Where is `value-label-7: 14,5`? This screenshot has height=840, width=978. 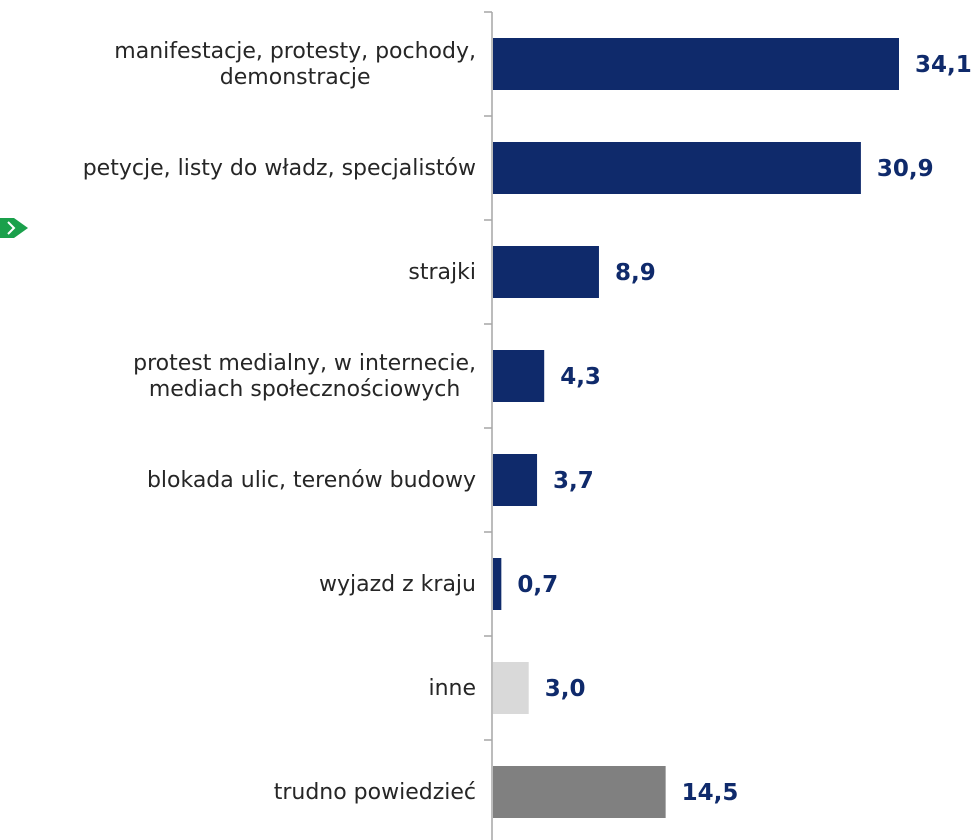 value-label-7: 14,5 is located at coordinates (710, 793).